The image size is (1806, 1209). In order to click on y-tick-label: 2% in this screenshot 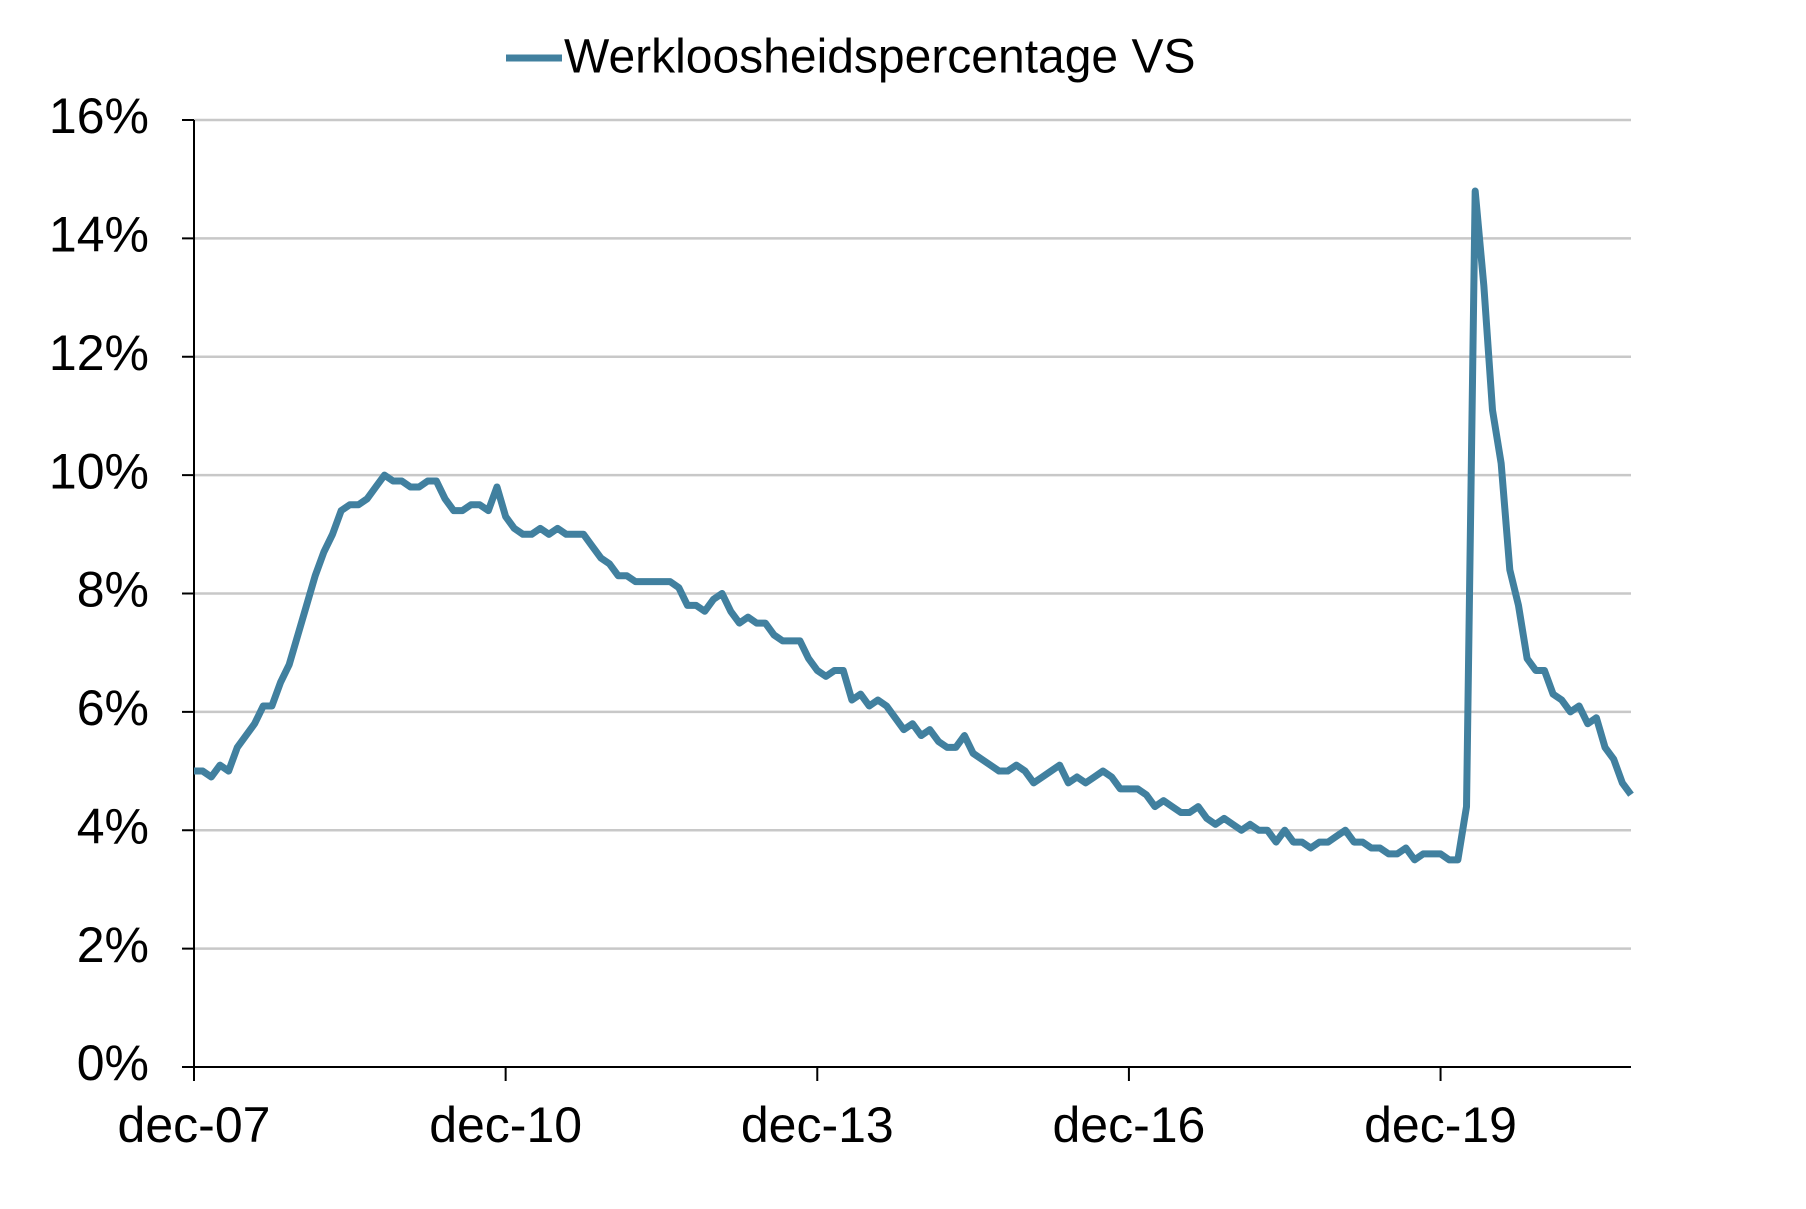, I will do `click(113, 945)`.